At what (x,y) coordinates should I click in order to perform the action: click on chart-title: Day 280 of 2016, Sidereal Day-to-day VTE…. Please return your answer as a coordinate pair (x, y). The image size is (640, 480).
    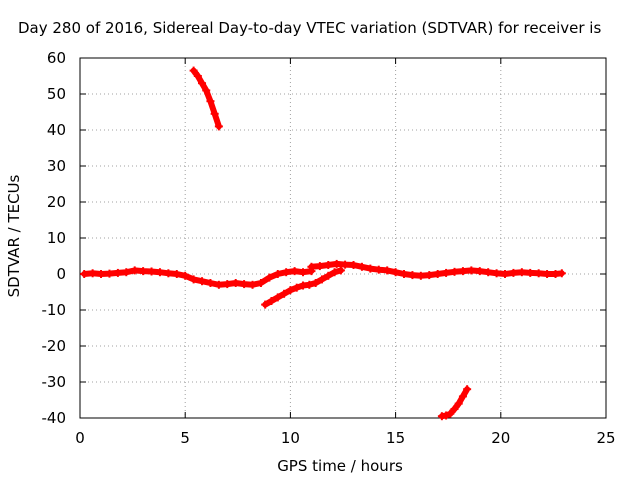
    Looking at the image, I should click on (309, 28).